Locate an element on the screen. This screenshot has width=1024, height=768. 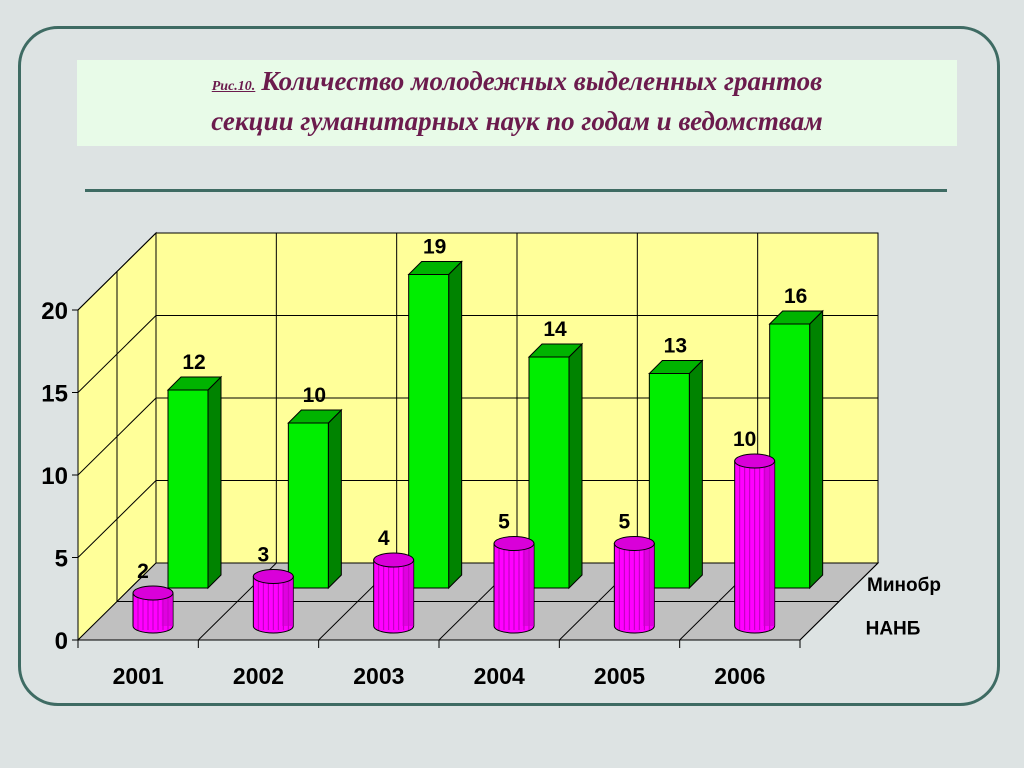
data-label-minobr: 14 is located at coordinates (555, 329).